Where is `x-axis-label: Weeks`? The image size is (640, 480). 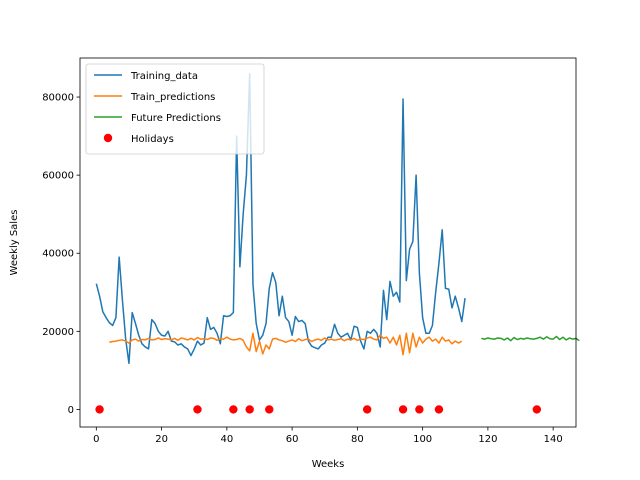 x-axis-label: Weeks is located at coordinates (328, 464).